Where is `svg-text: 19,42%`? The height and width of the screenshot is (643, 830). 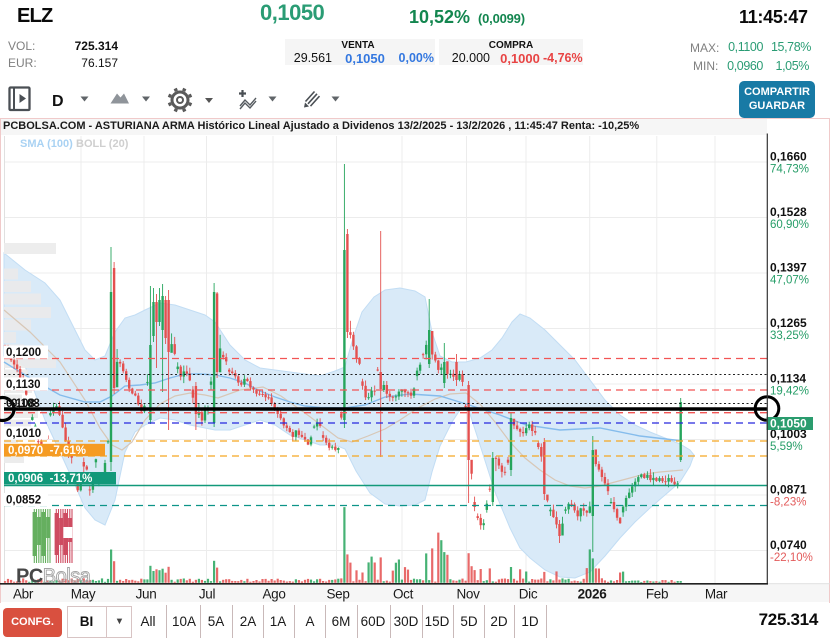
svg-text: 19,42% is located at coordinates (789, 392).